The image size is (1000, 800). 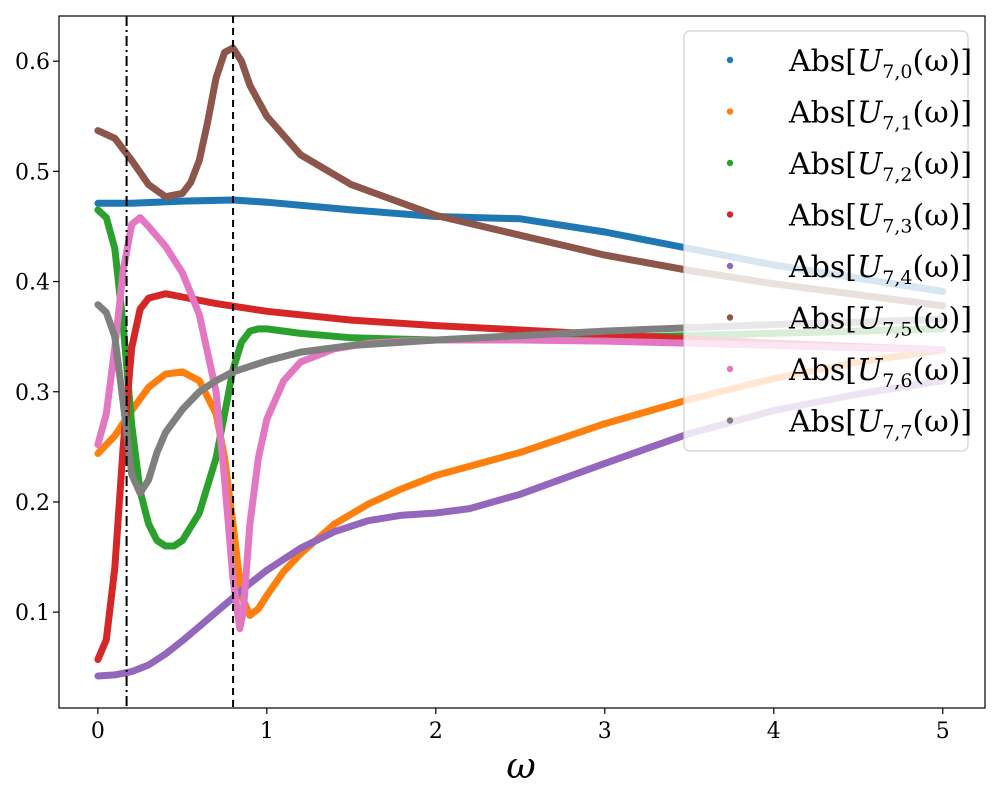 I want to click on legend-label-subscript: 7,0, so click(x=897, y=72).